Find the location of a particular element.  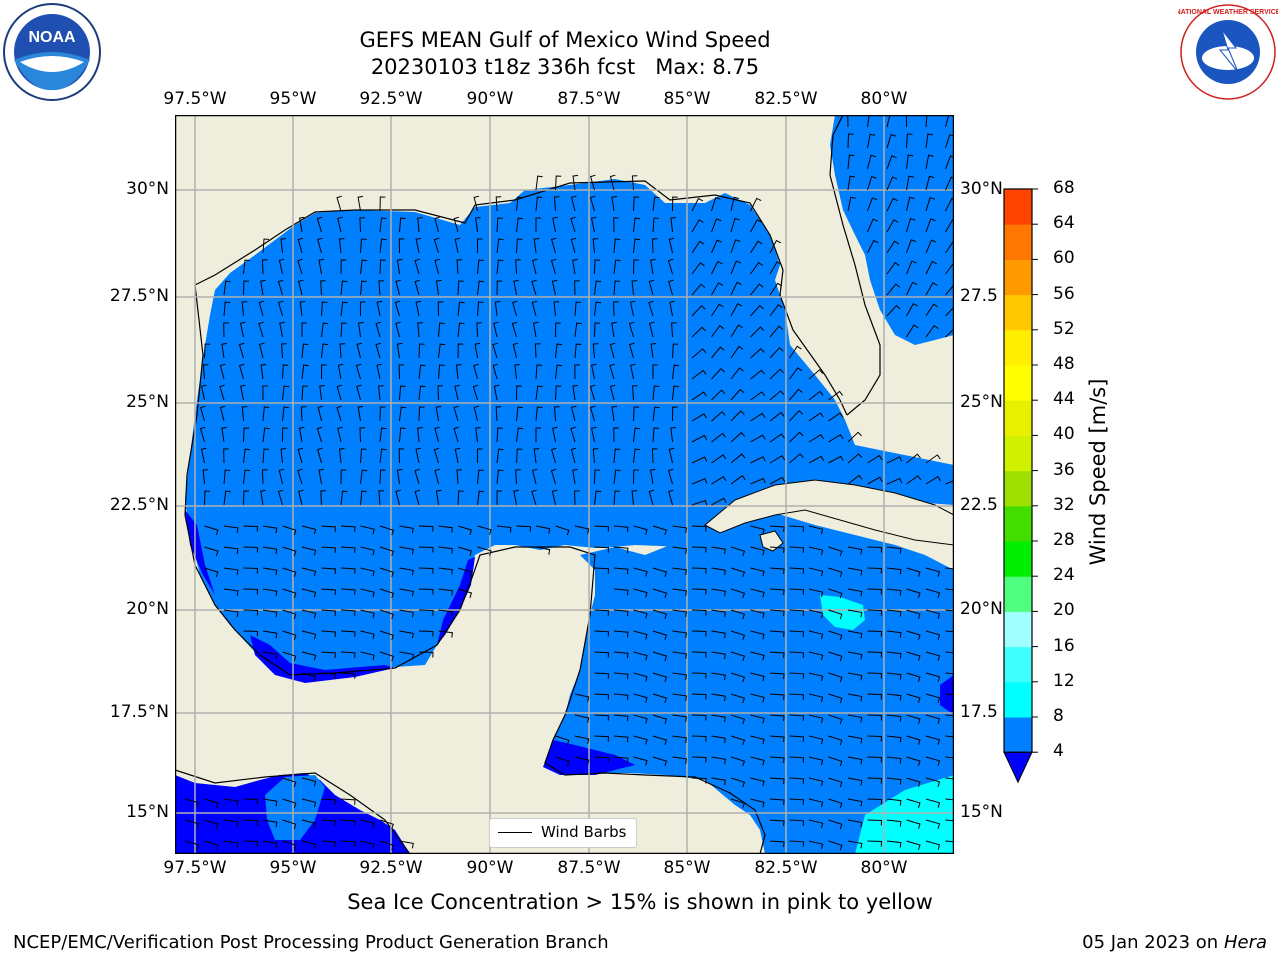

gulf-deep-blue-west is located at coordinates (200, 552).